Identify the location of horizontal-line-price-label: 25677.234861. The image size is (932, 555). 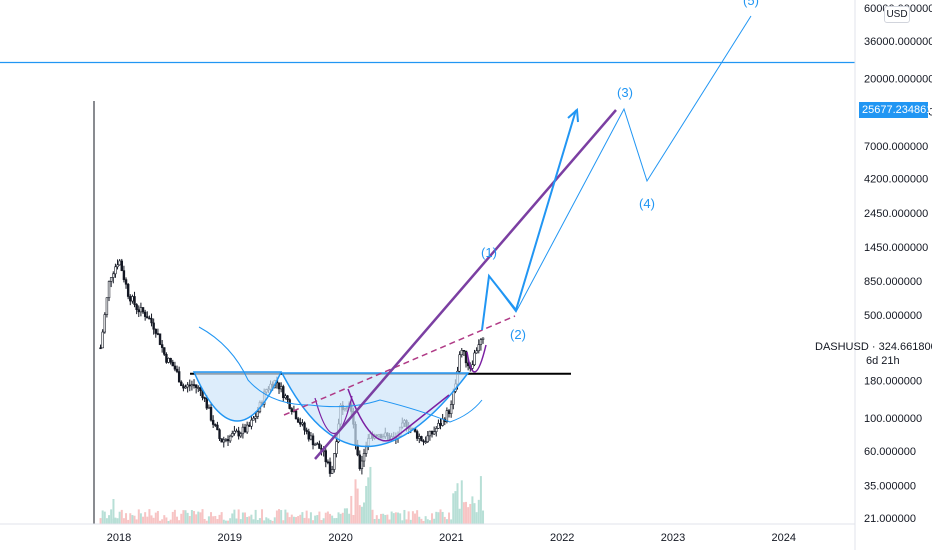
(895, 110).